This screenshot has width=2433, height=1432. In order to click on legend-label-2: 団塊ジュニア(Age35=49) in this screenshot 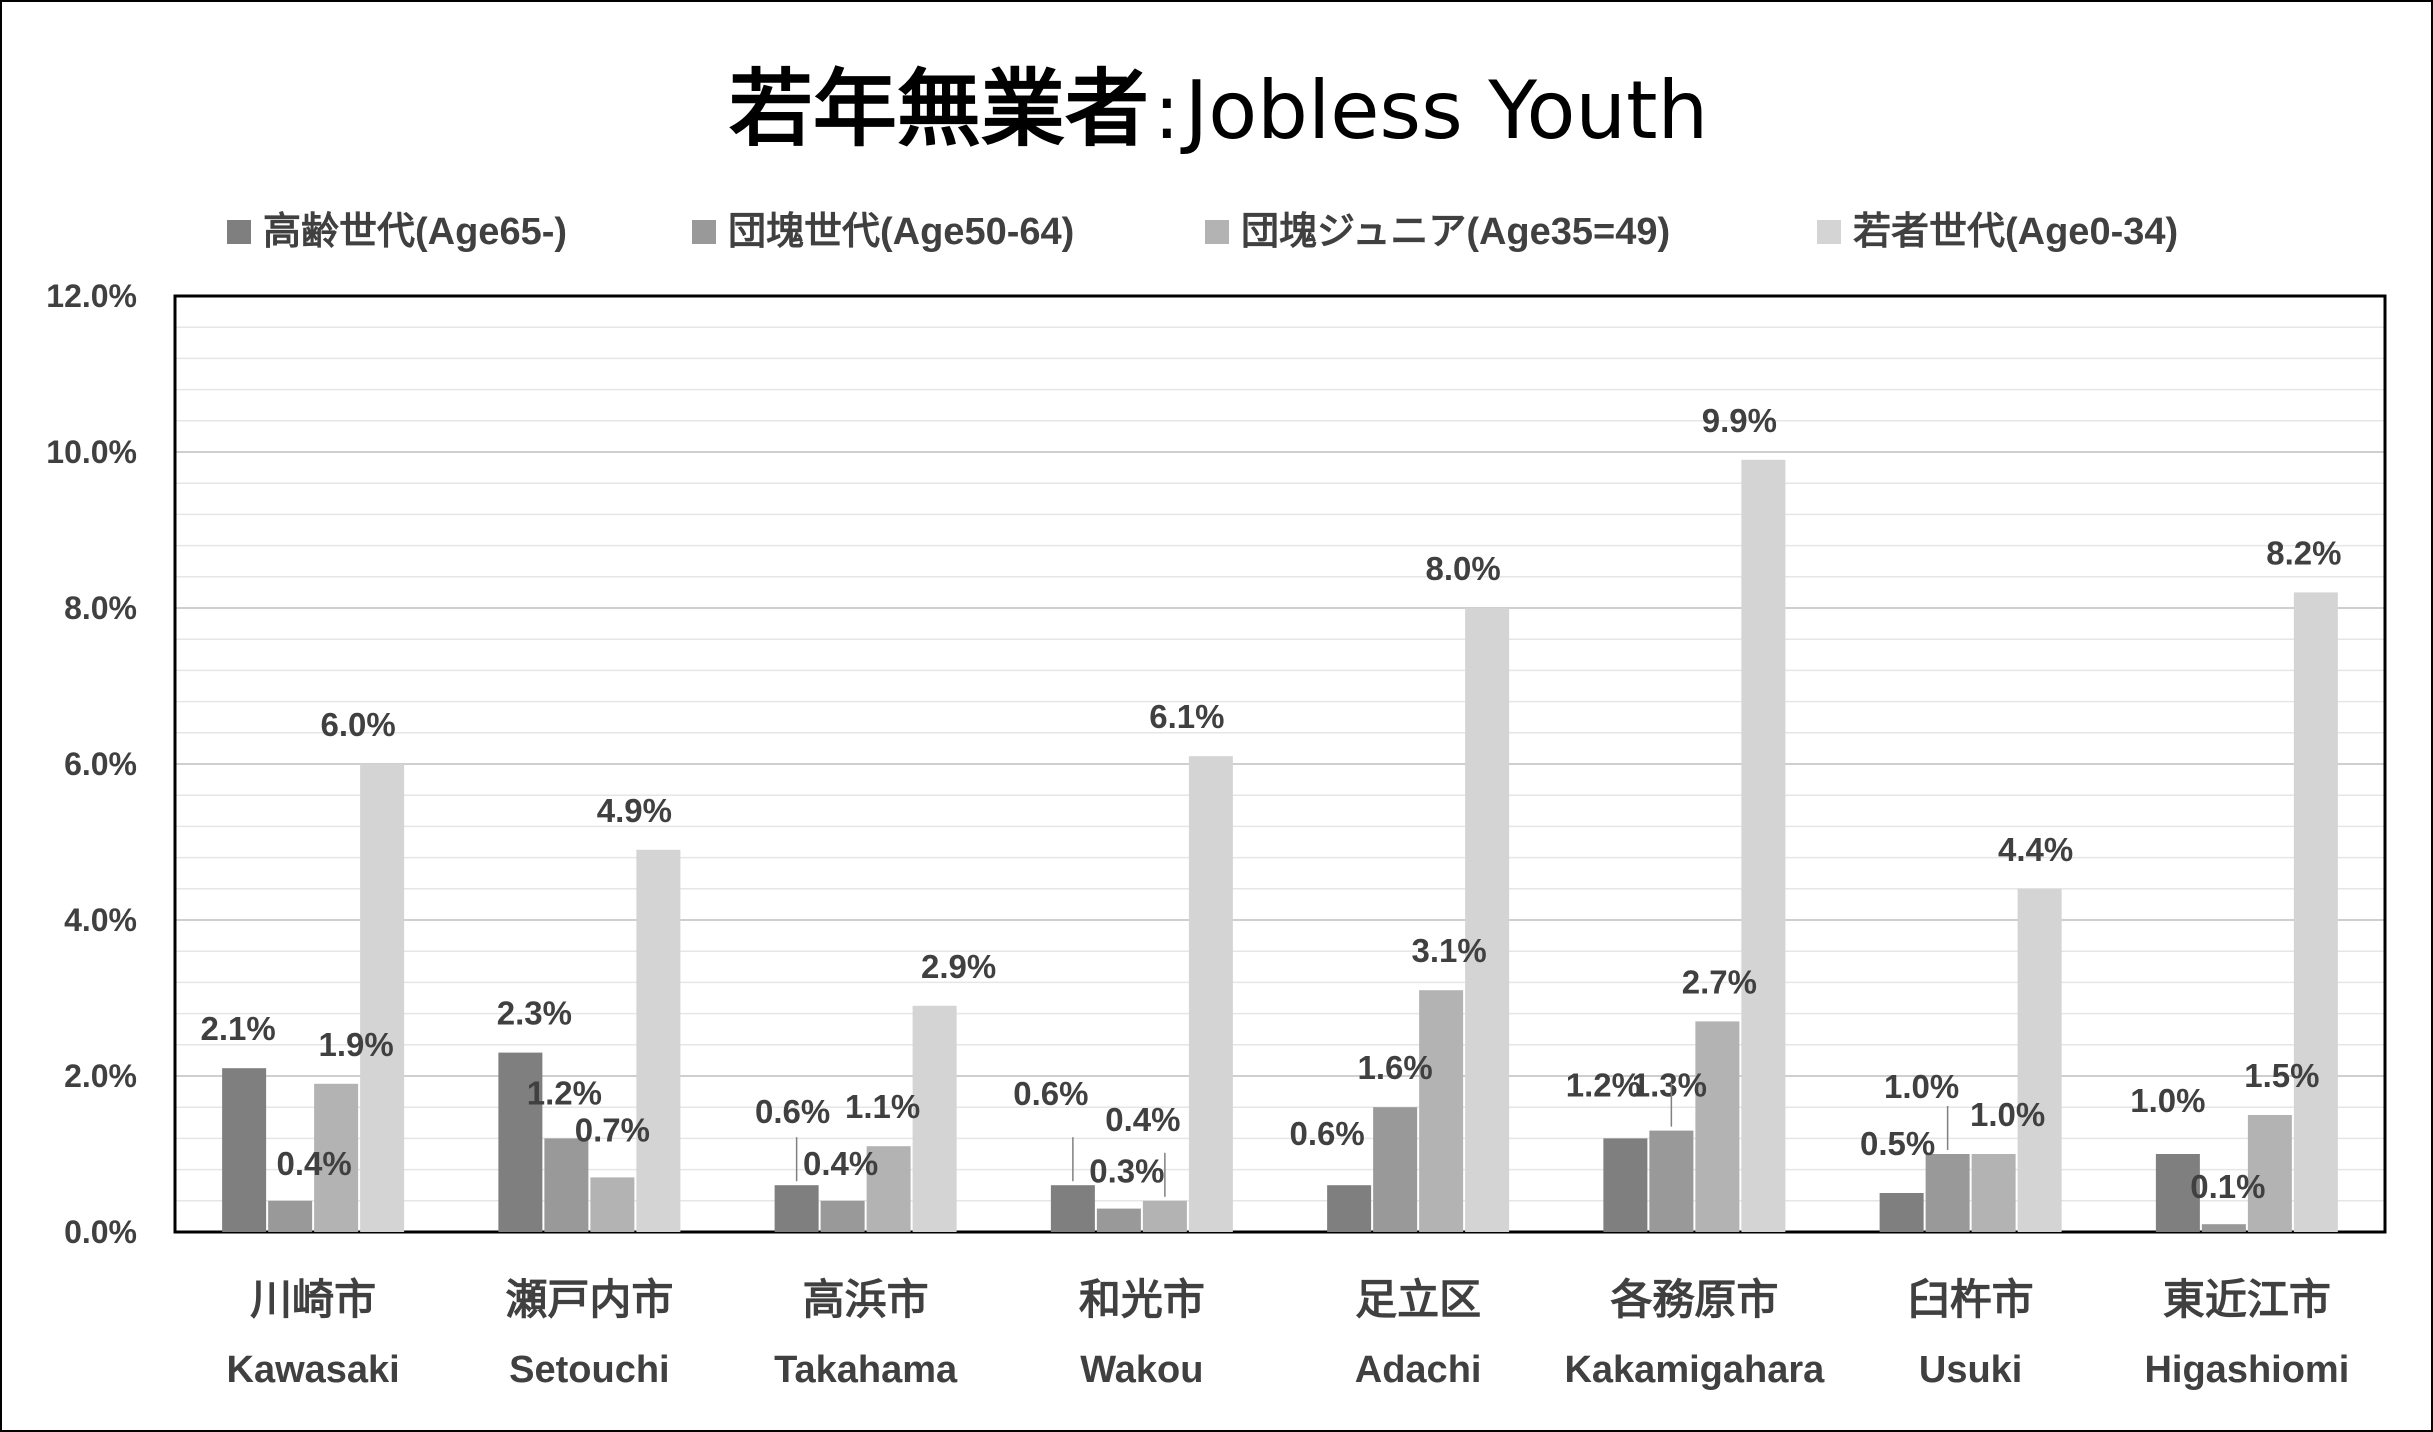, I will do `click(1455, 232)`.